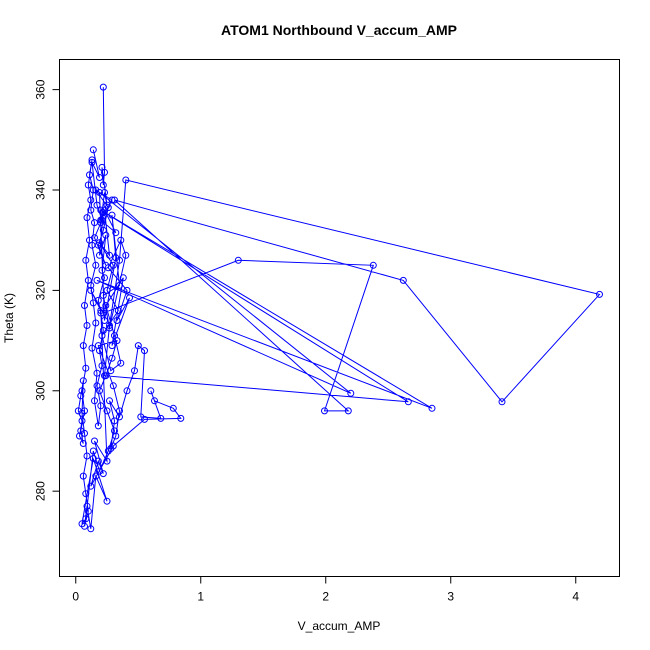 This screenshot has width=650, height=650. Describe the element at coordinates (9, 318) in the screenshot. I see `y-axis-label: Theta (K)` at that location.